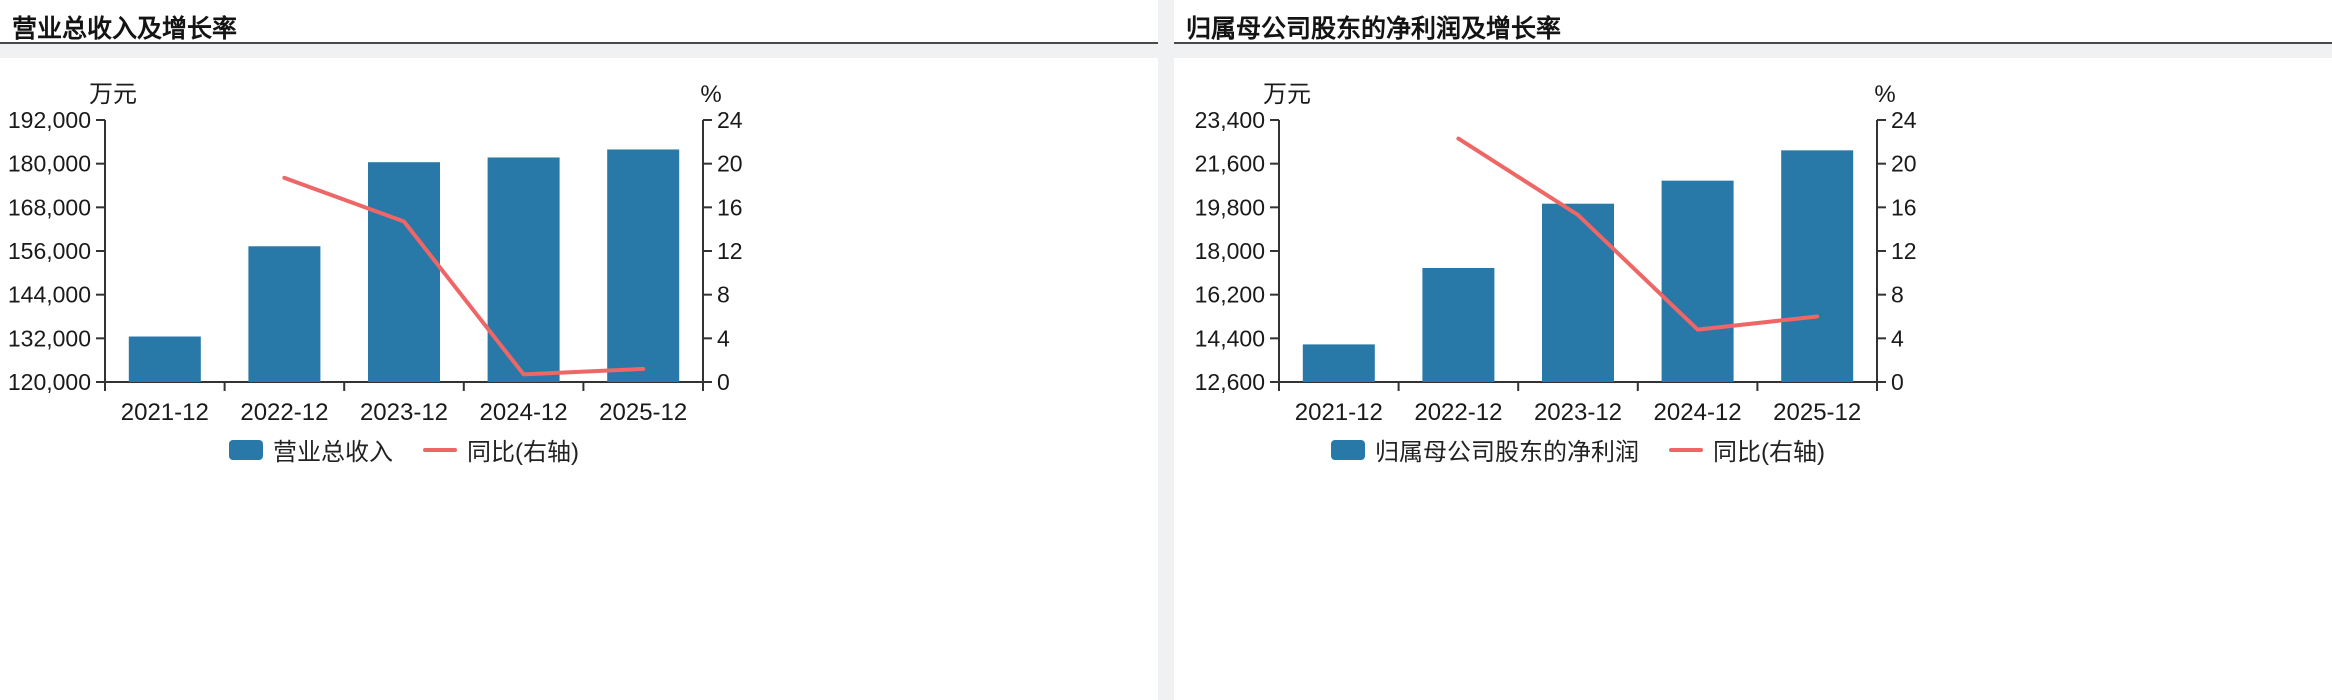 Image resolution: width=2332 pixels, height=700 pixels. I want to click on y-axis-left-tick-label: 168,000, so click(49, 207).